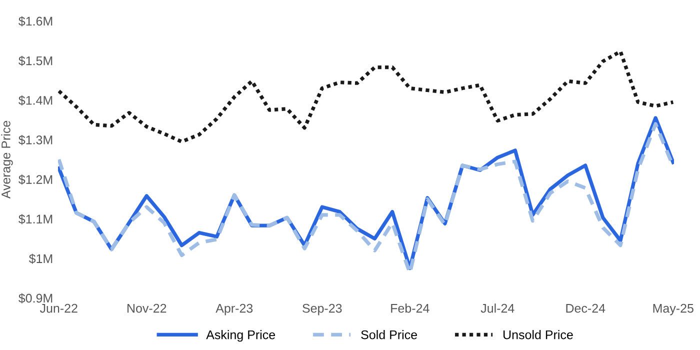 This screenshot has width=700, height=350. What do you see at coordinates (410, 308) in the screenshot?
I see `x-tick-label: Feb-24` at bounding box center [410, 308].